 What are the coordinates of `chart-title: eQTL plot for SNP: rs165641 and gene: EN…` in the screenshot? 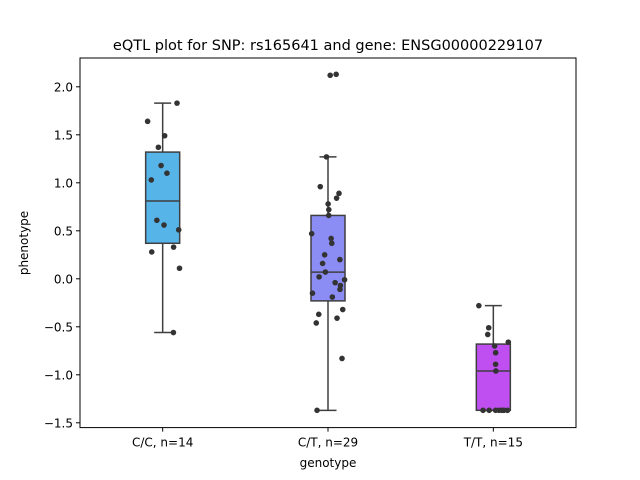 It's located at (328, 46).